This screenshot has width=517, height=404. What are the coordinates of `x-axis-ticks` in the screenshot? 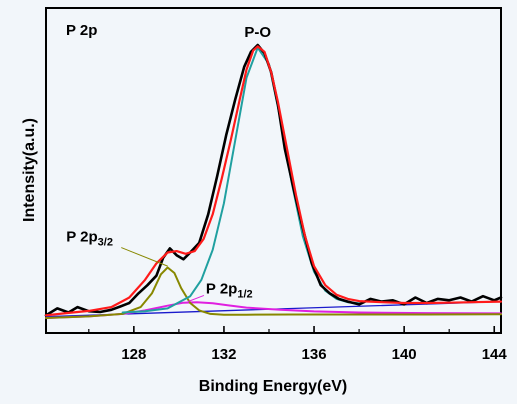 It's located at (292, 329).